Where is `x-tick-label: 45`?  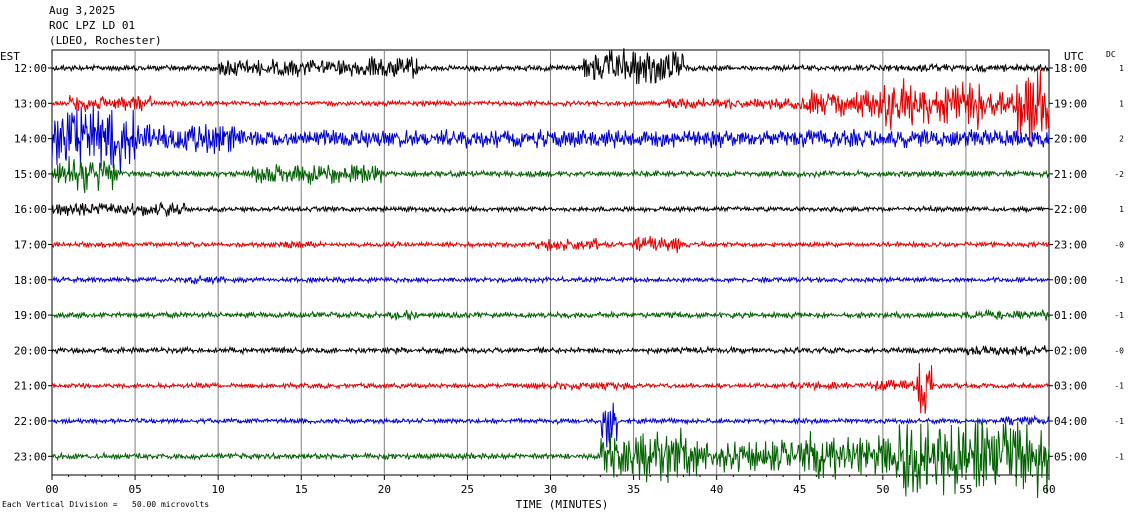
x-tick-label: 45 is located at coordinates (799, 489).